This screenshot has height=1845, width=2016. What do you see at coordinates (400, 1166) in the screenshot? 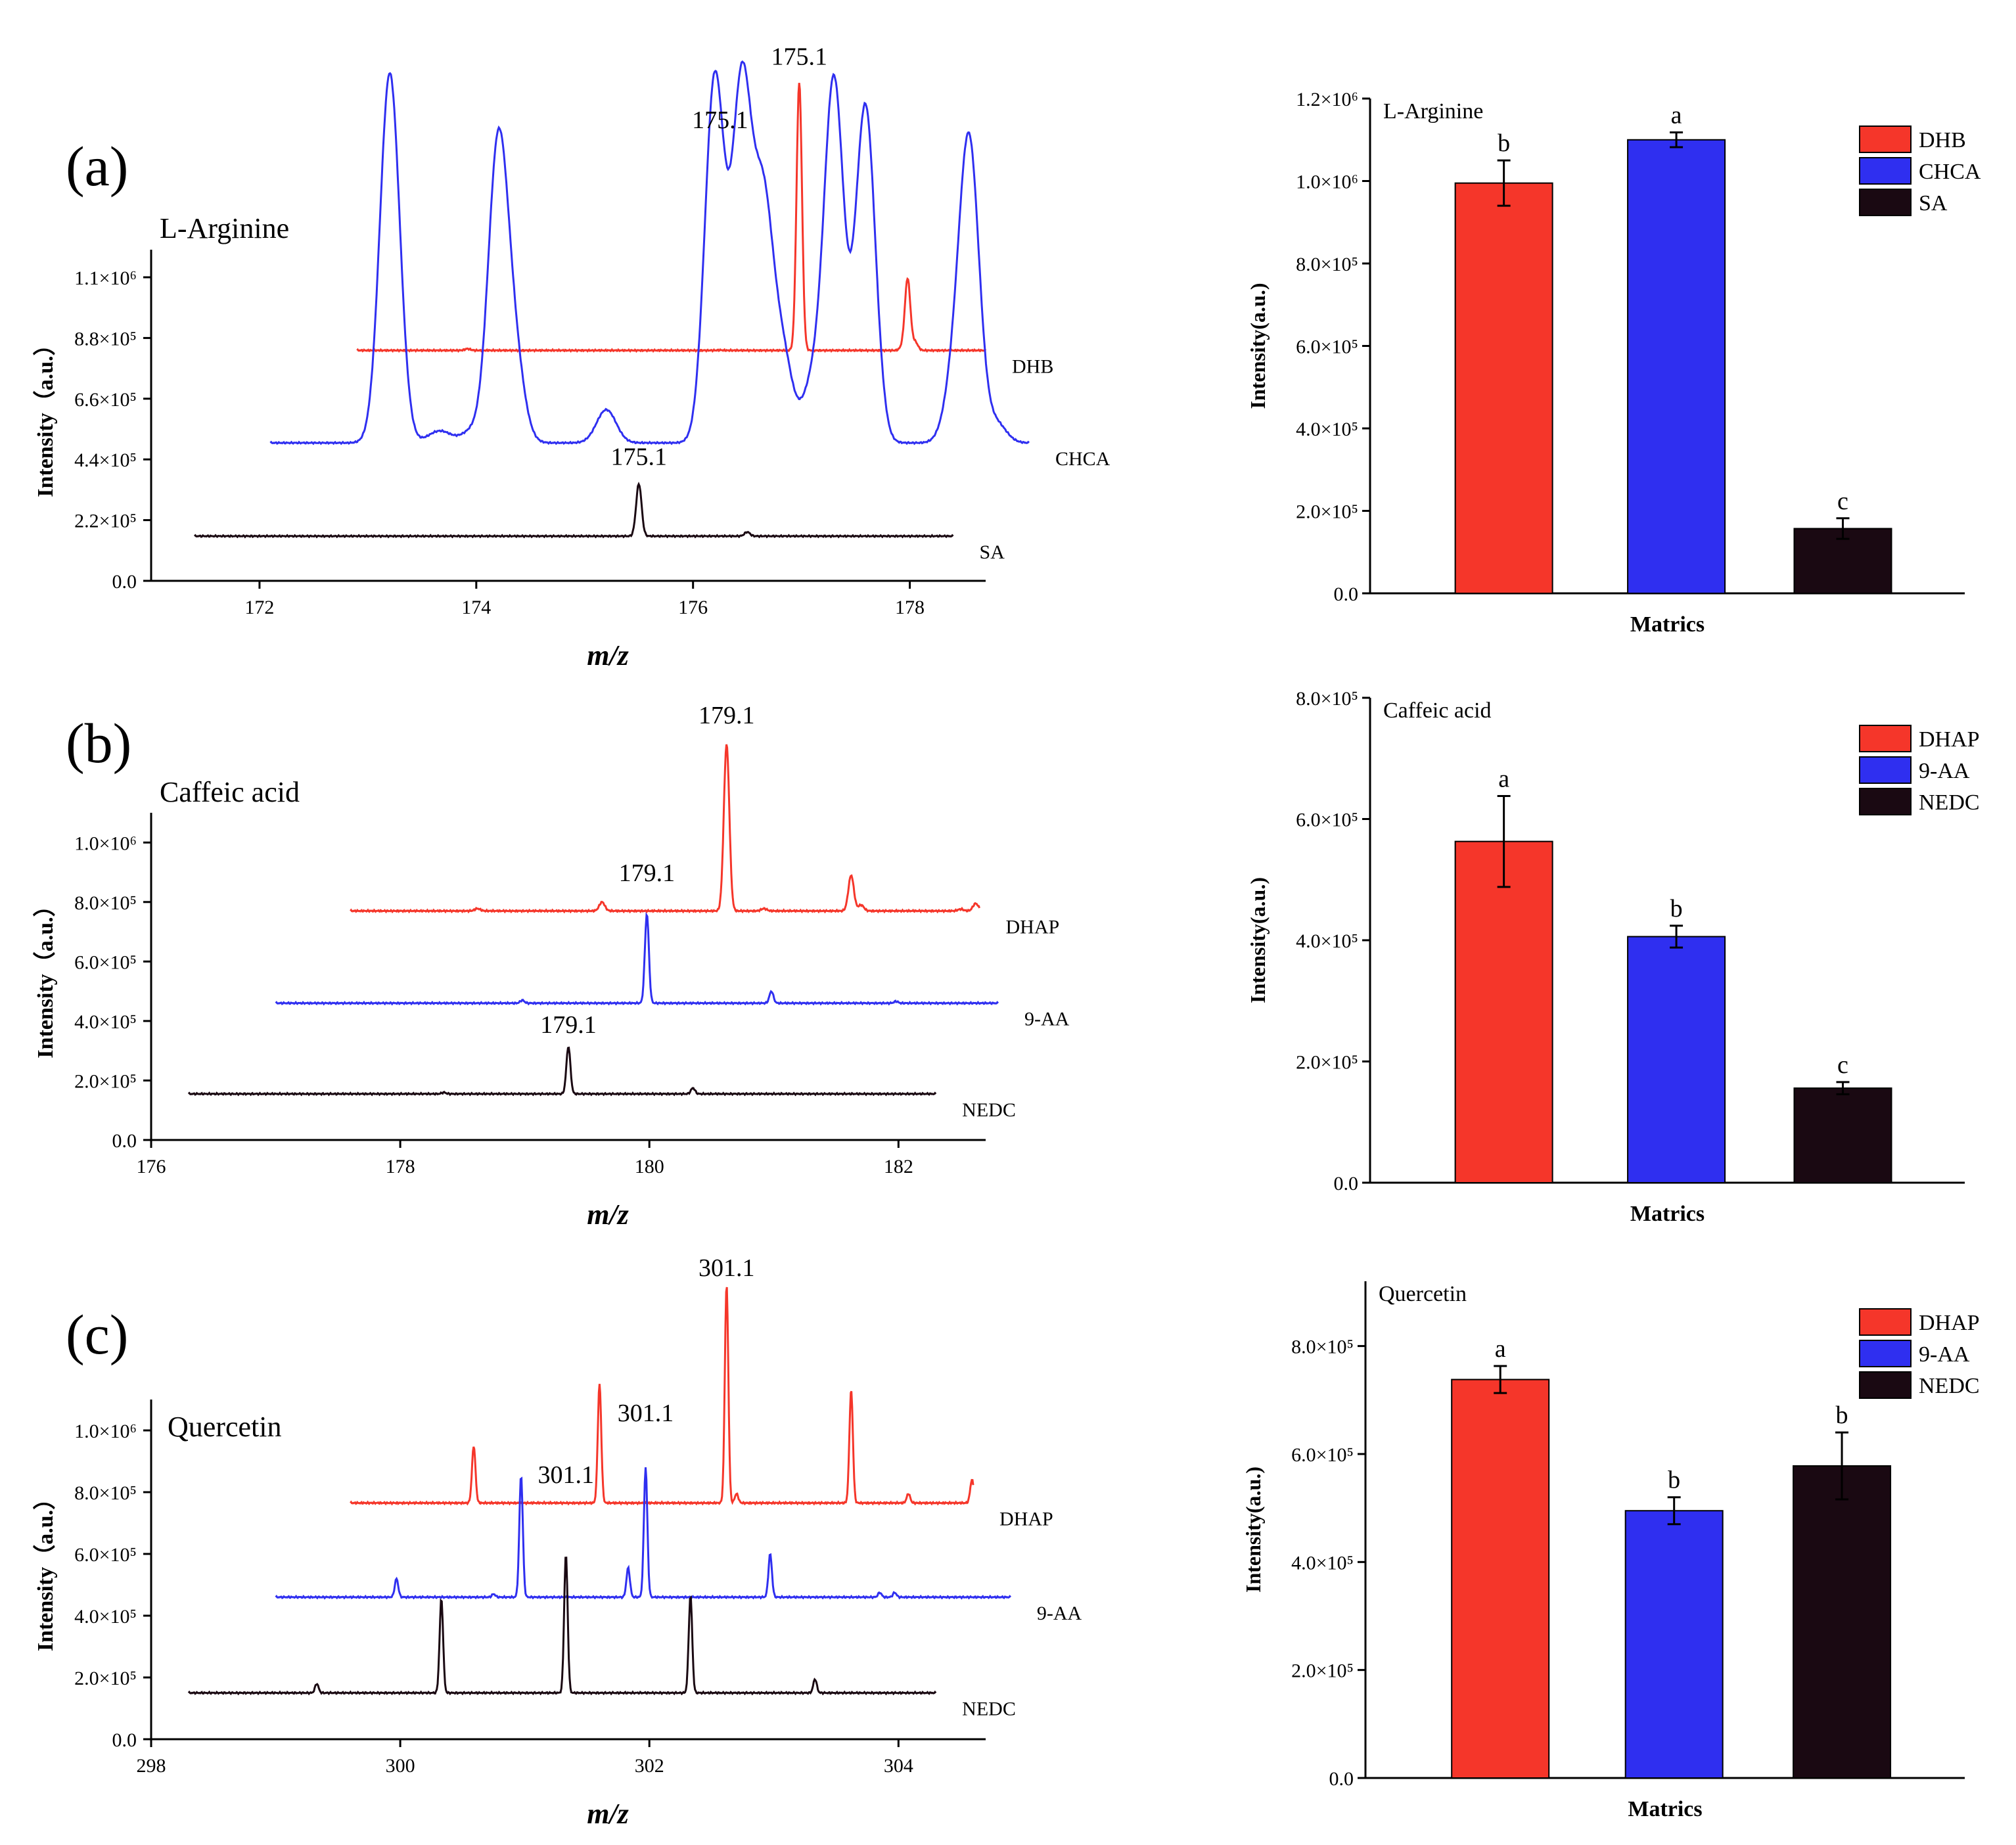
I see `x-tick-label: 178` at bounding box center [400, 1166].